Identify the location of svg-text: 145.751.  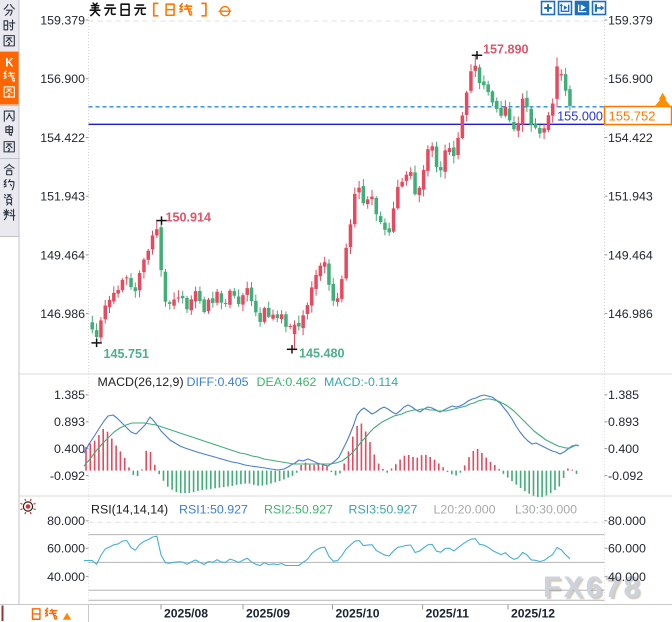
(127, 354).